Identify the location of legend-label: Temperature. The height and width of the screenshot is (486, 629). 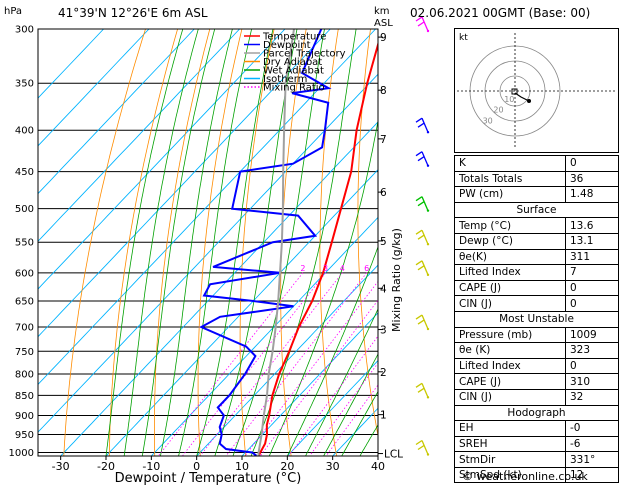
(294, 37).